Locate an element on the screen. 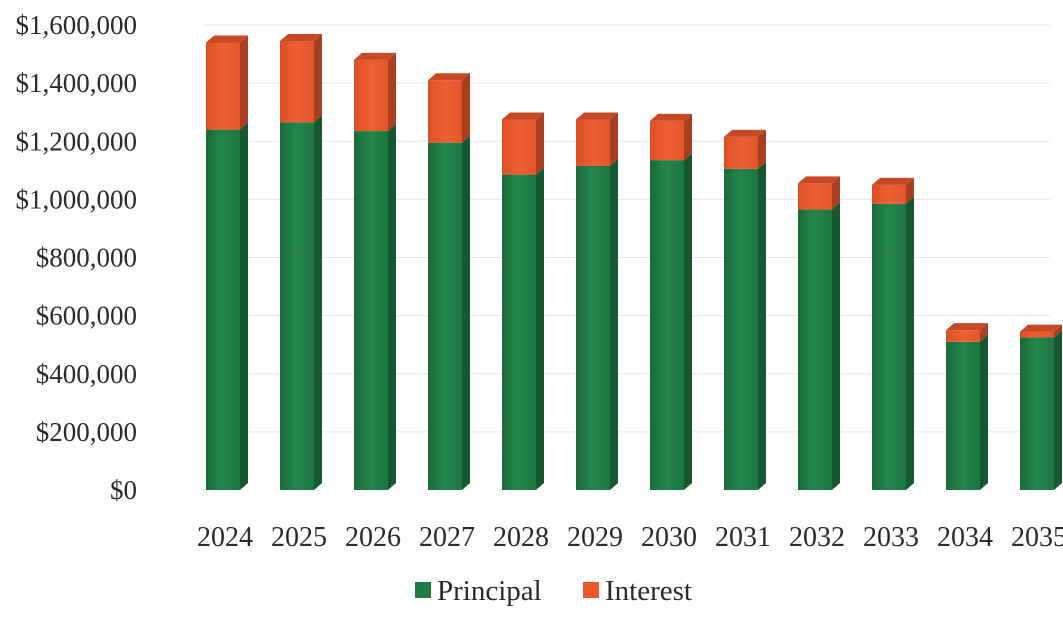 The image size is (1063, 619). y-tick-label: $1,000,000 is located at coordinates (77, 199).